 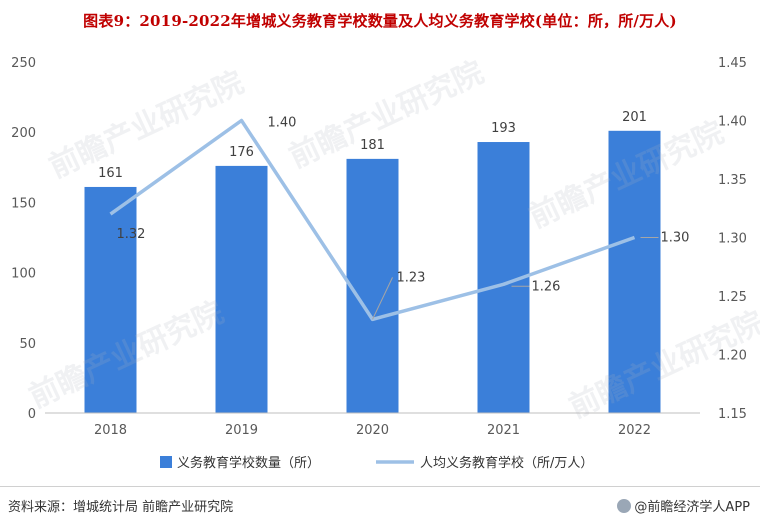 What do you see at coordinates (732, 297) in the screenshot?
I see `y-right-tick-label: 1.25` at bounding box center [732, 297].